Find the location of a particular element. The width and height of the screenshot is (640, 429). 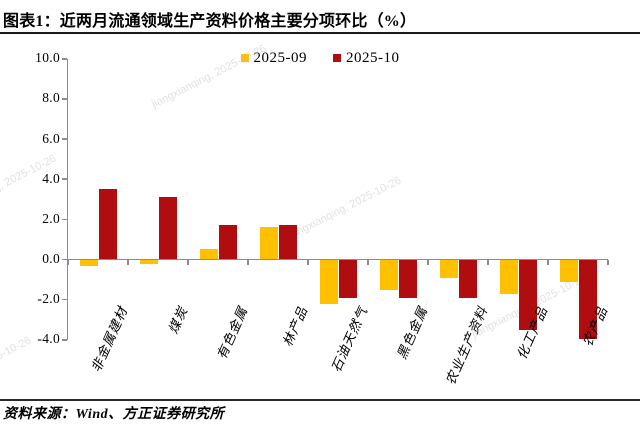

bar-2025-10-有色金属 is located at coordinates (228, 242).